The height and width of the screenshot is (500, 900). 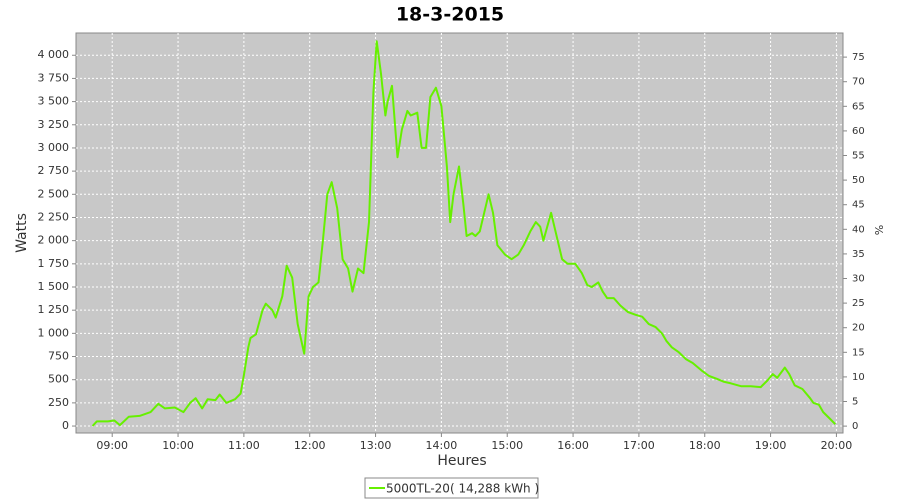 What do you see at coordinates (54, 124) in the screenshot?
I see `y-tick-label: 3 250` at bounding box center [54, 124].